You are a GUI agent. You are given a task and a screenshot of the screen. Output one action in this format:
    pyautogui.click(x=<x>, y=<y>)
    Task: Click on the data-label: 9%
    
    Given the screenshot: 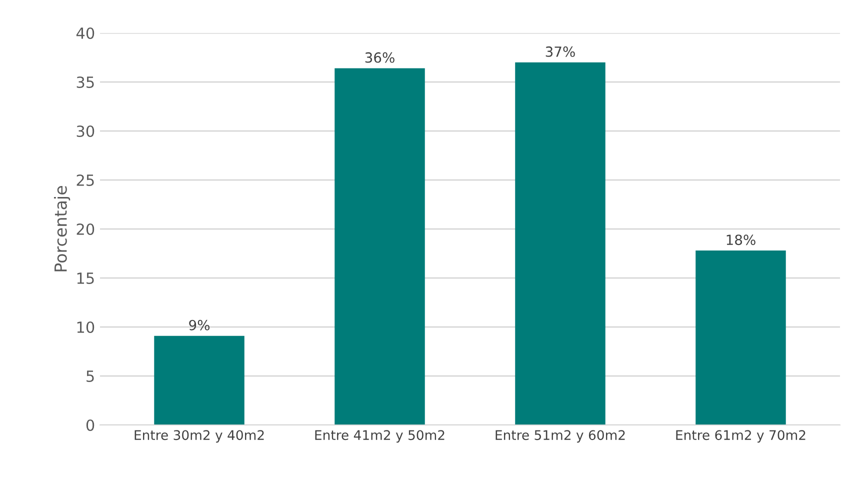 What is the action you would take?
    pyautogui.click(x=199, y=325)
    